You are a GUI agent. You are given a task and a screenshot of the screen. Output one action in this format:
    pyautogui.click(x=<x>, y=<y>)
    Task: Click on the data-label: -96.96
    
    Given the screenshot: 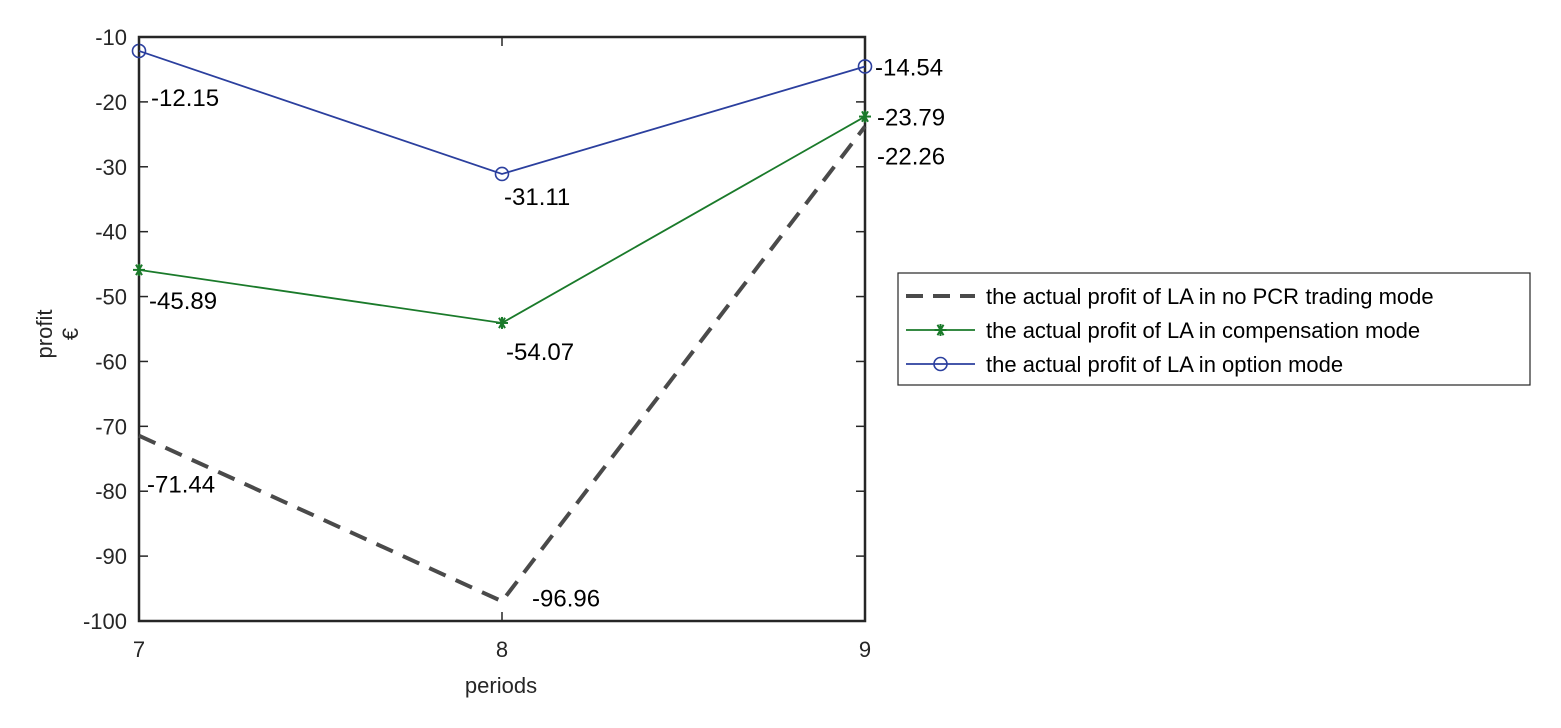 What is the action you would take?
    pyautogui.click(x=566, y=598)
    